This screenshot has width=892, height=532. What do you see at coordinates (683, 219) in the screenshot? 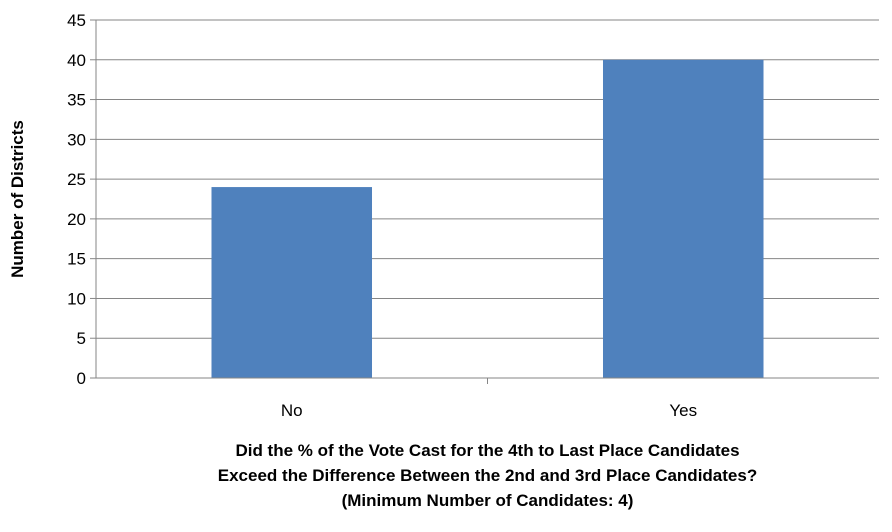
I see `bar-yes` at bounding box center [683, 219].